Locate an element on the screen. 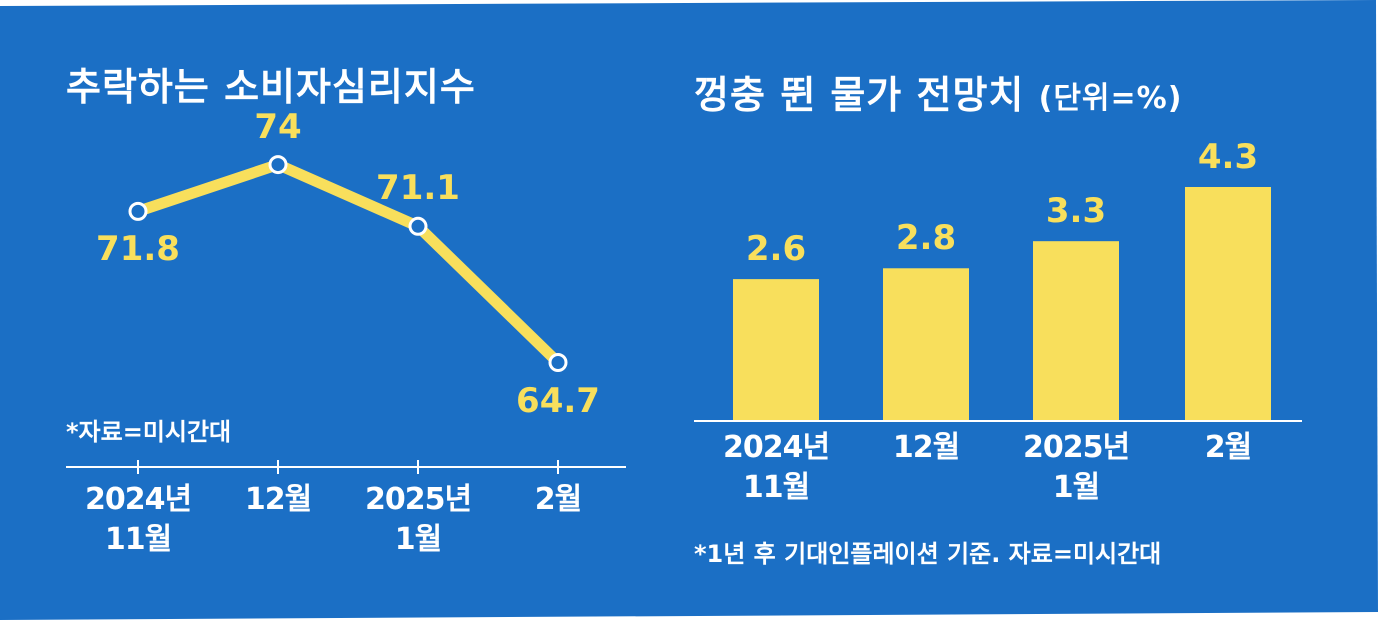 This screenshot has height=620, width=1378. bar-value-label: 2.8 is located at coordinates (926, 238).